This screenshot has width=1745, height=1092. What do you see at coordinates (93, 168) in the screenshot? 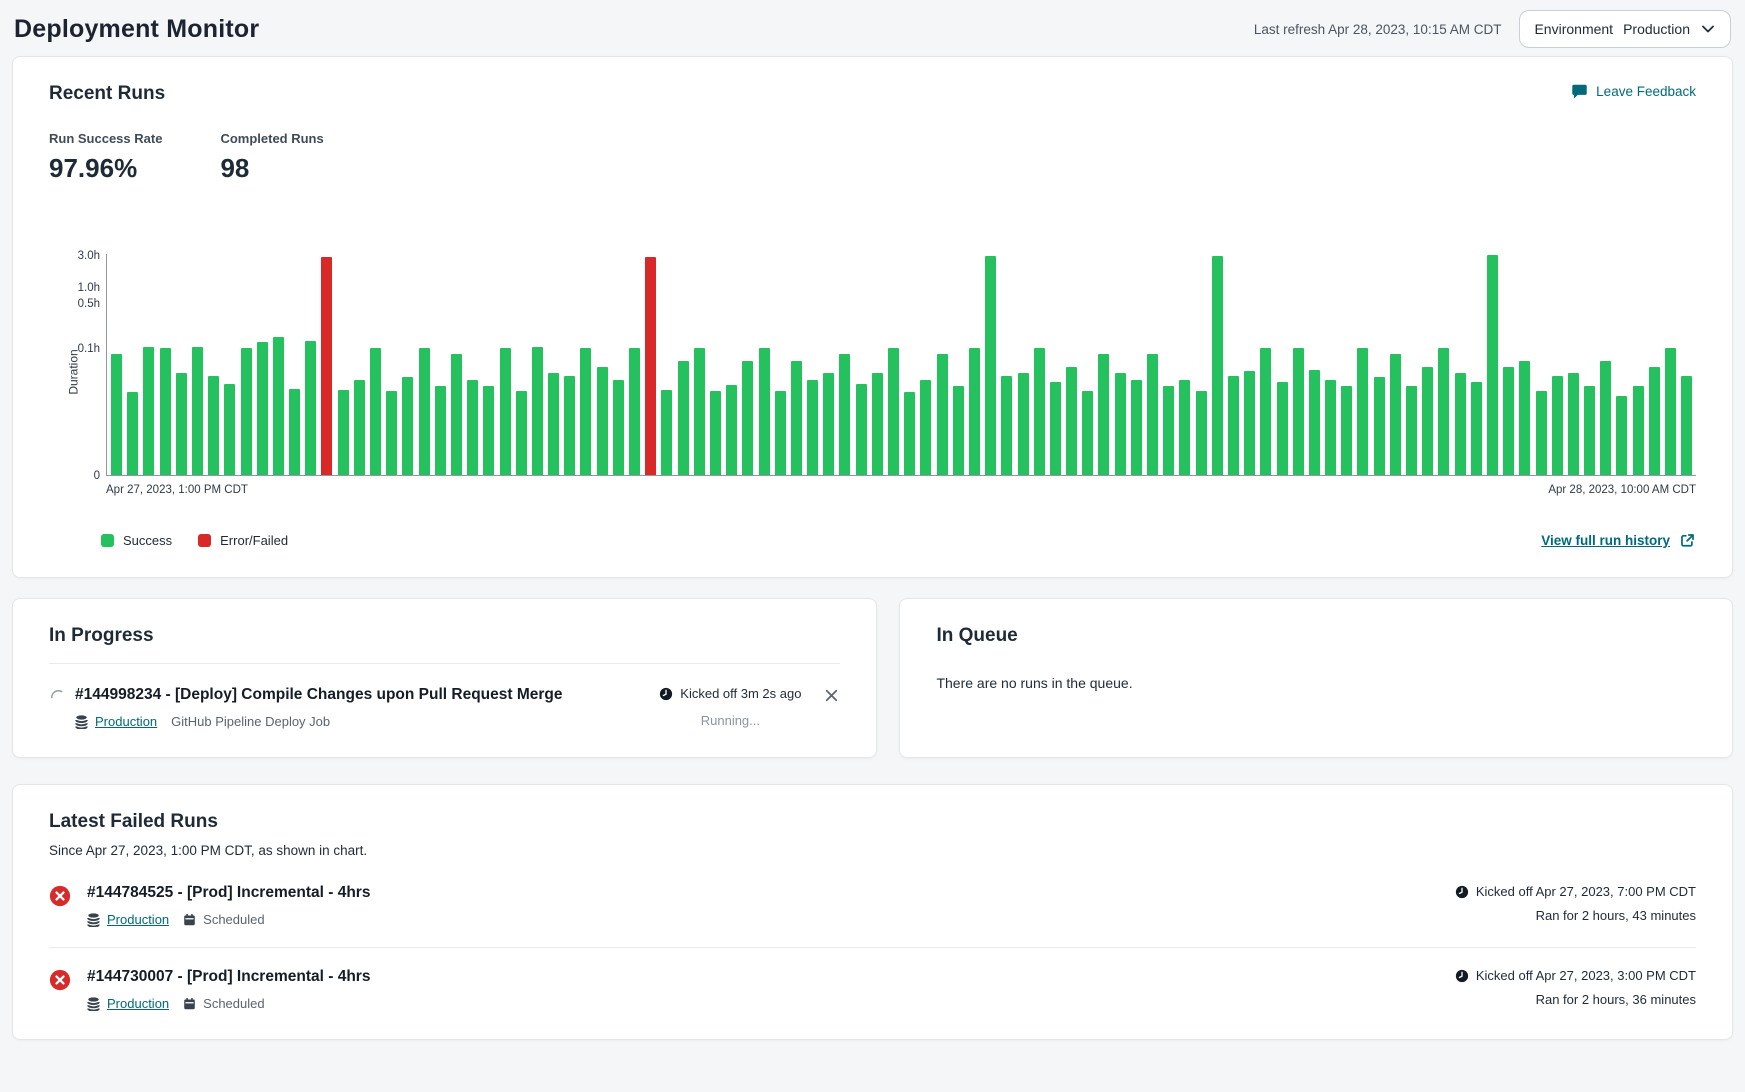
I see `stat-success-rate-value: 97.96%` at bounding box center [93, 168].